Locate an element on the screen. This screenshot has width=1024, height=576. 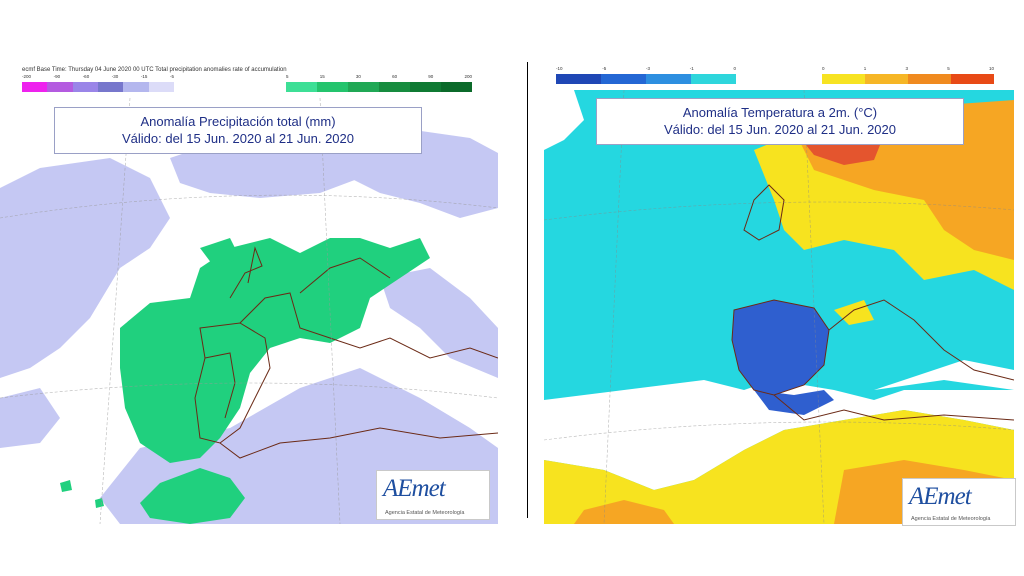
panel-divider is located at coordinates (527, 290).